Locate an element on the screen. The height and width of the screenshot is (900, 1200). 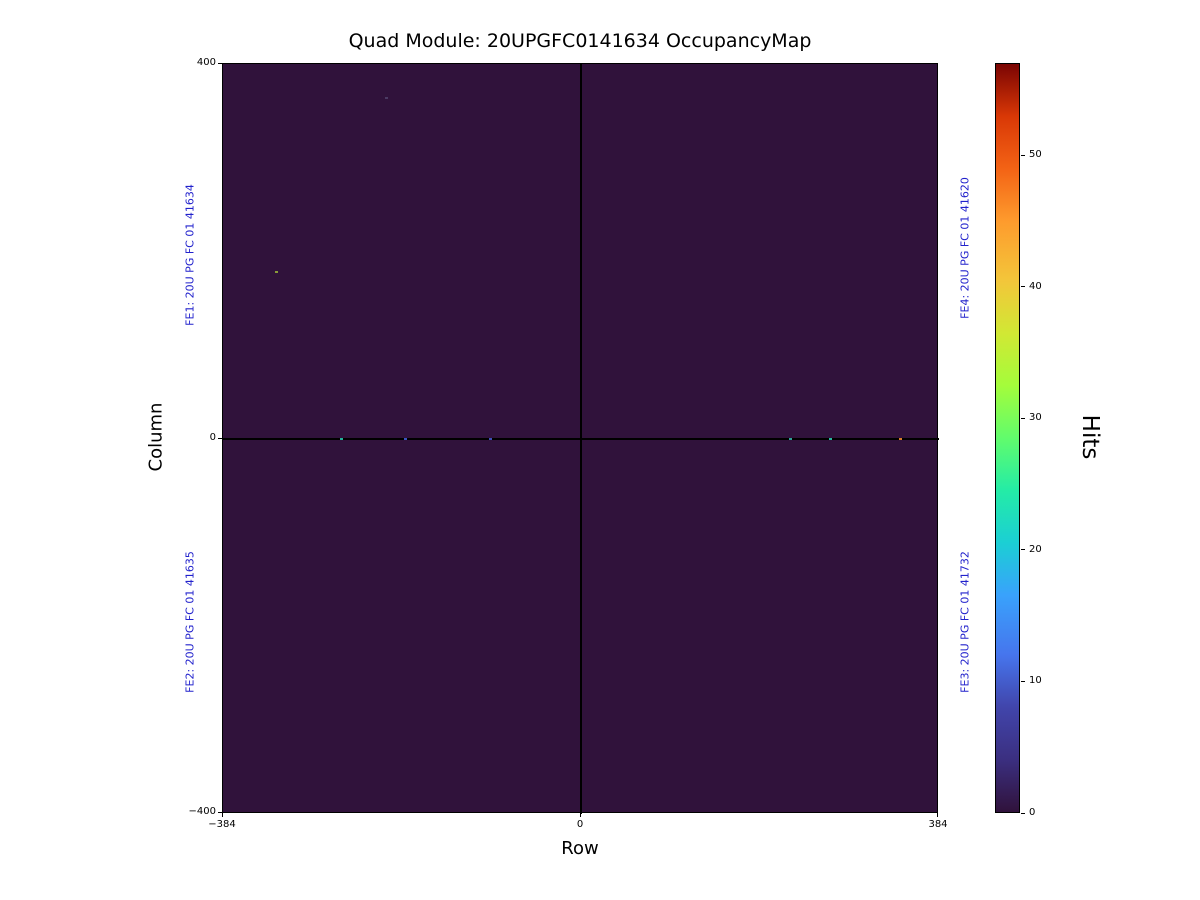
colorbar is located at coordinates (1007, 438).